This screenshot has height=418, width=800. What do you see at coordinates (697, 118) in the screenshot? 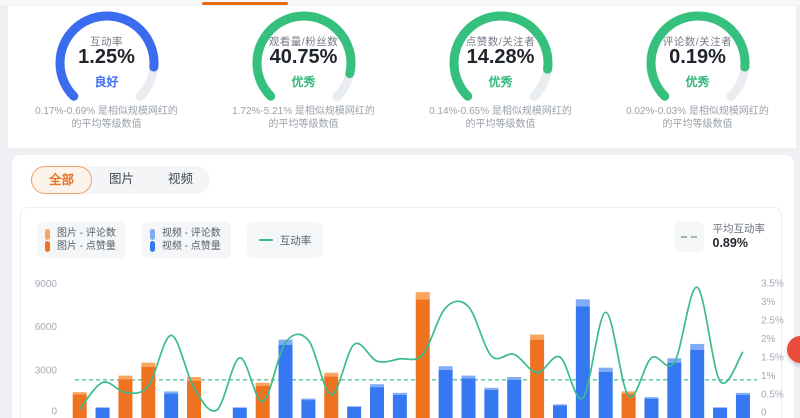
I see `gauge-benchmark-text: 0.02%-0.03% 是相似规模网红的 的平均等级数值` at bounding box center [697, 118].